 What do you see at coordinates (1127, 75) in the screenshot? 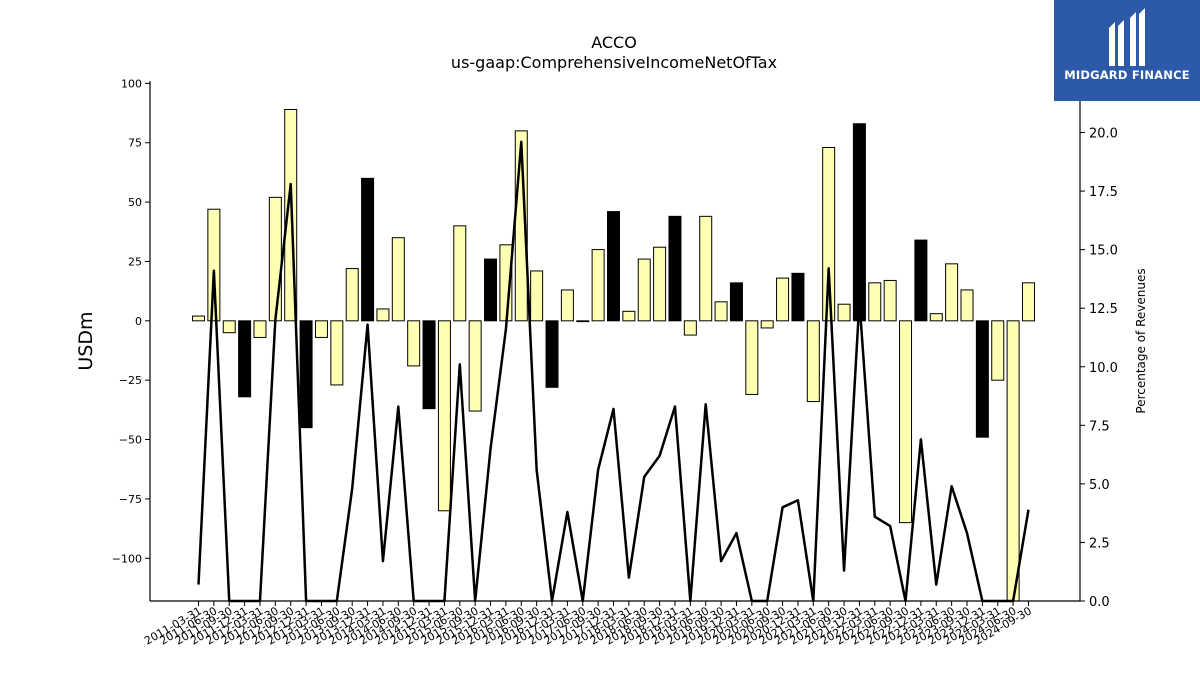
I see `brand-name: MIDGARD FINANCE` at bounding box center [1127, 75].